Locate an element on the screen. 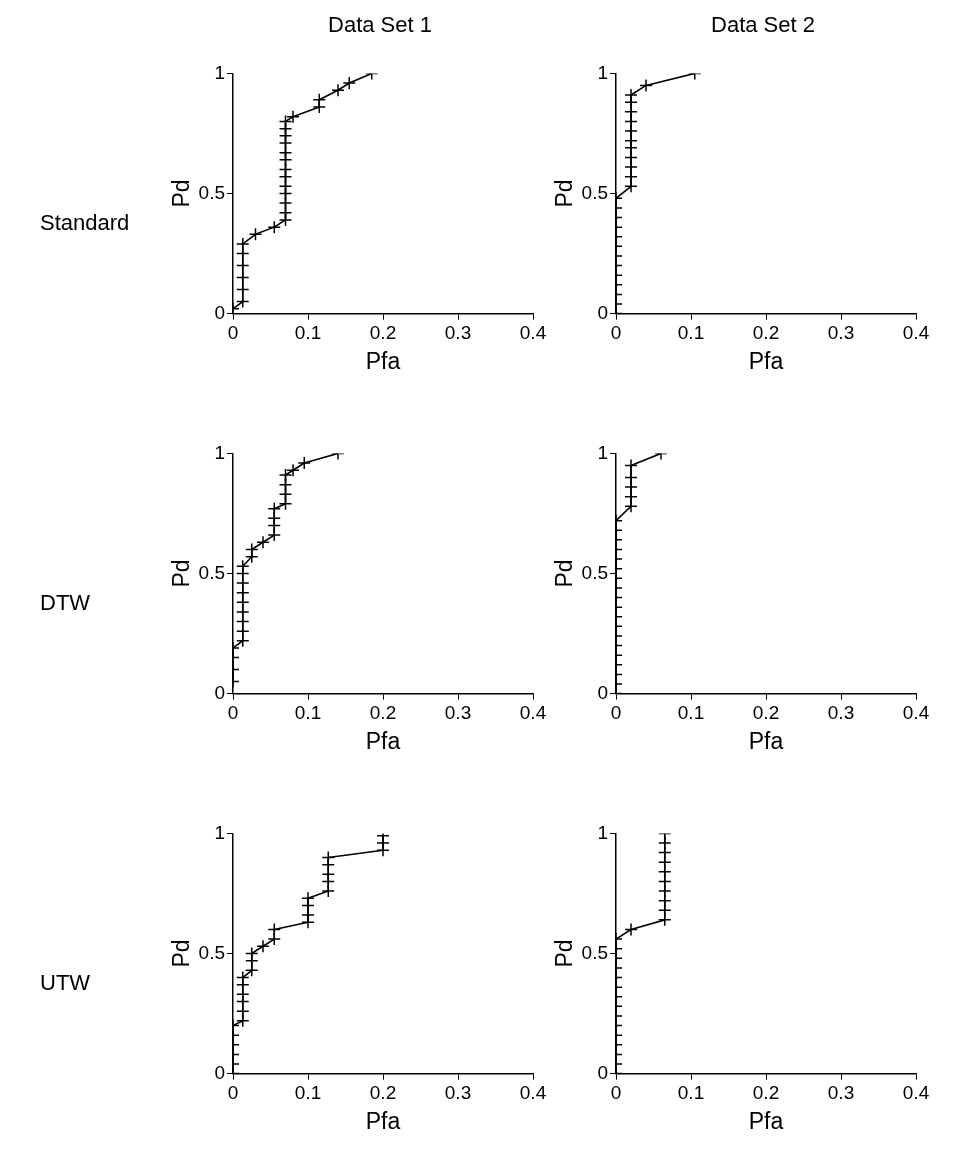  text: Standard is located at coordinates (85, 223).